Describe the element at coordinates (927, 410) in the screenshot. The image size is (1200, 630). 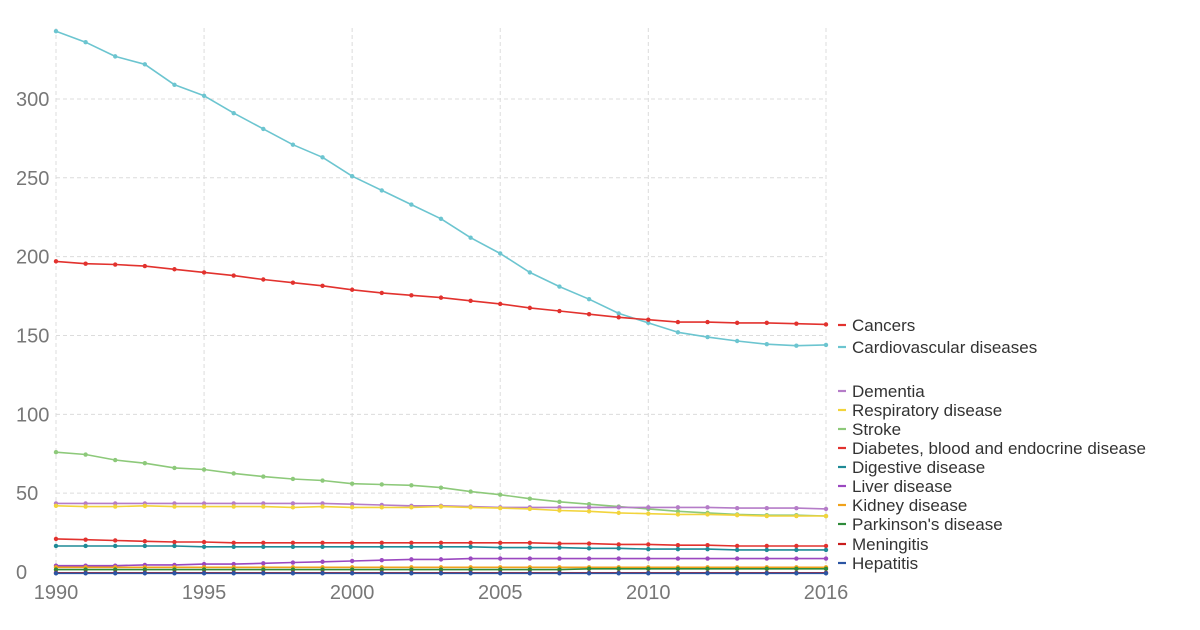
I see `legend-label: Respiratory disease` at that location.